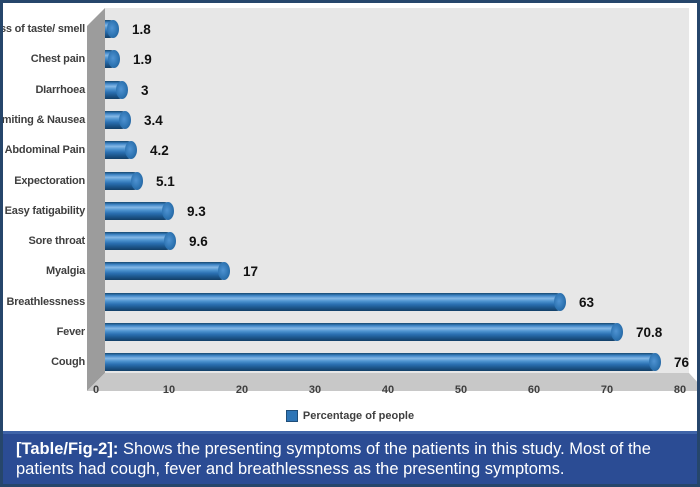 This screenshot has width=700, height=487. I want to click on category-label: Chest pain, so click(57, 59).